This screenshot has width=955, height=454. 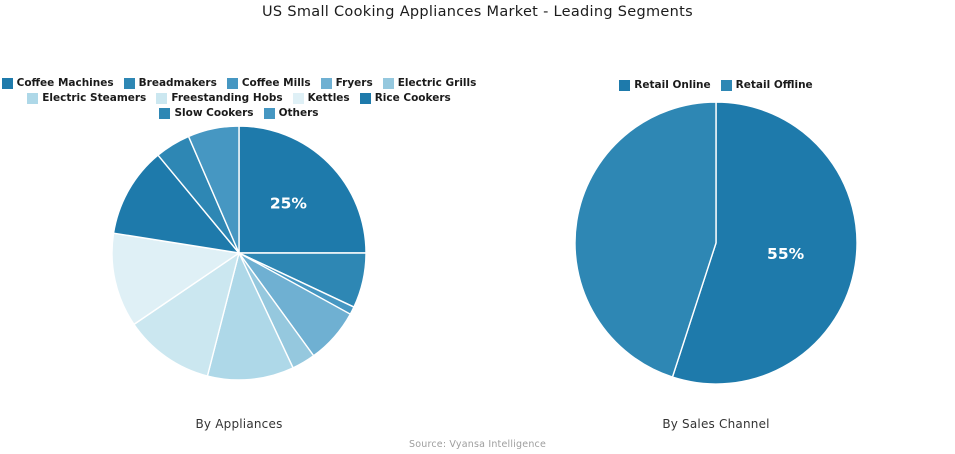 I want to click on legend-label: Coffee Machines, so click(x=65, y=83).